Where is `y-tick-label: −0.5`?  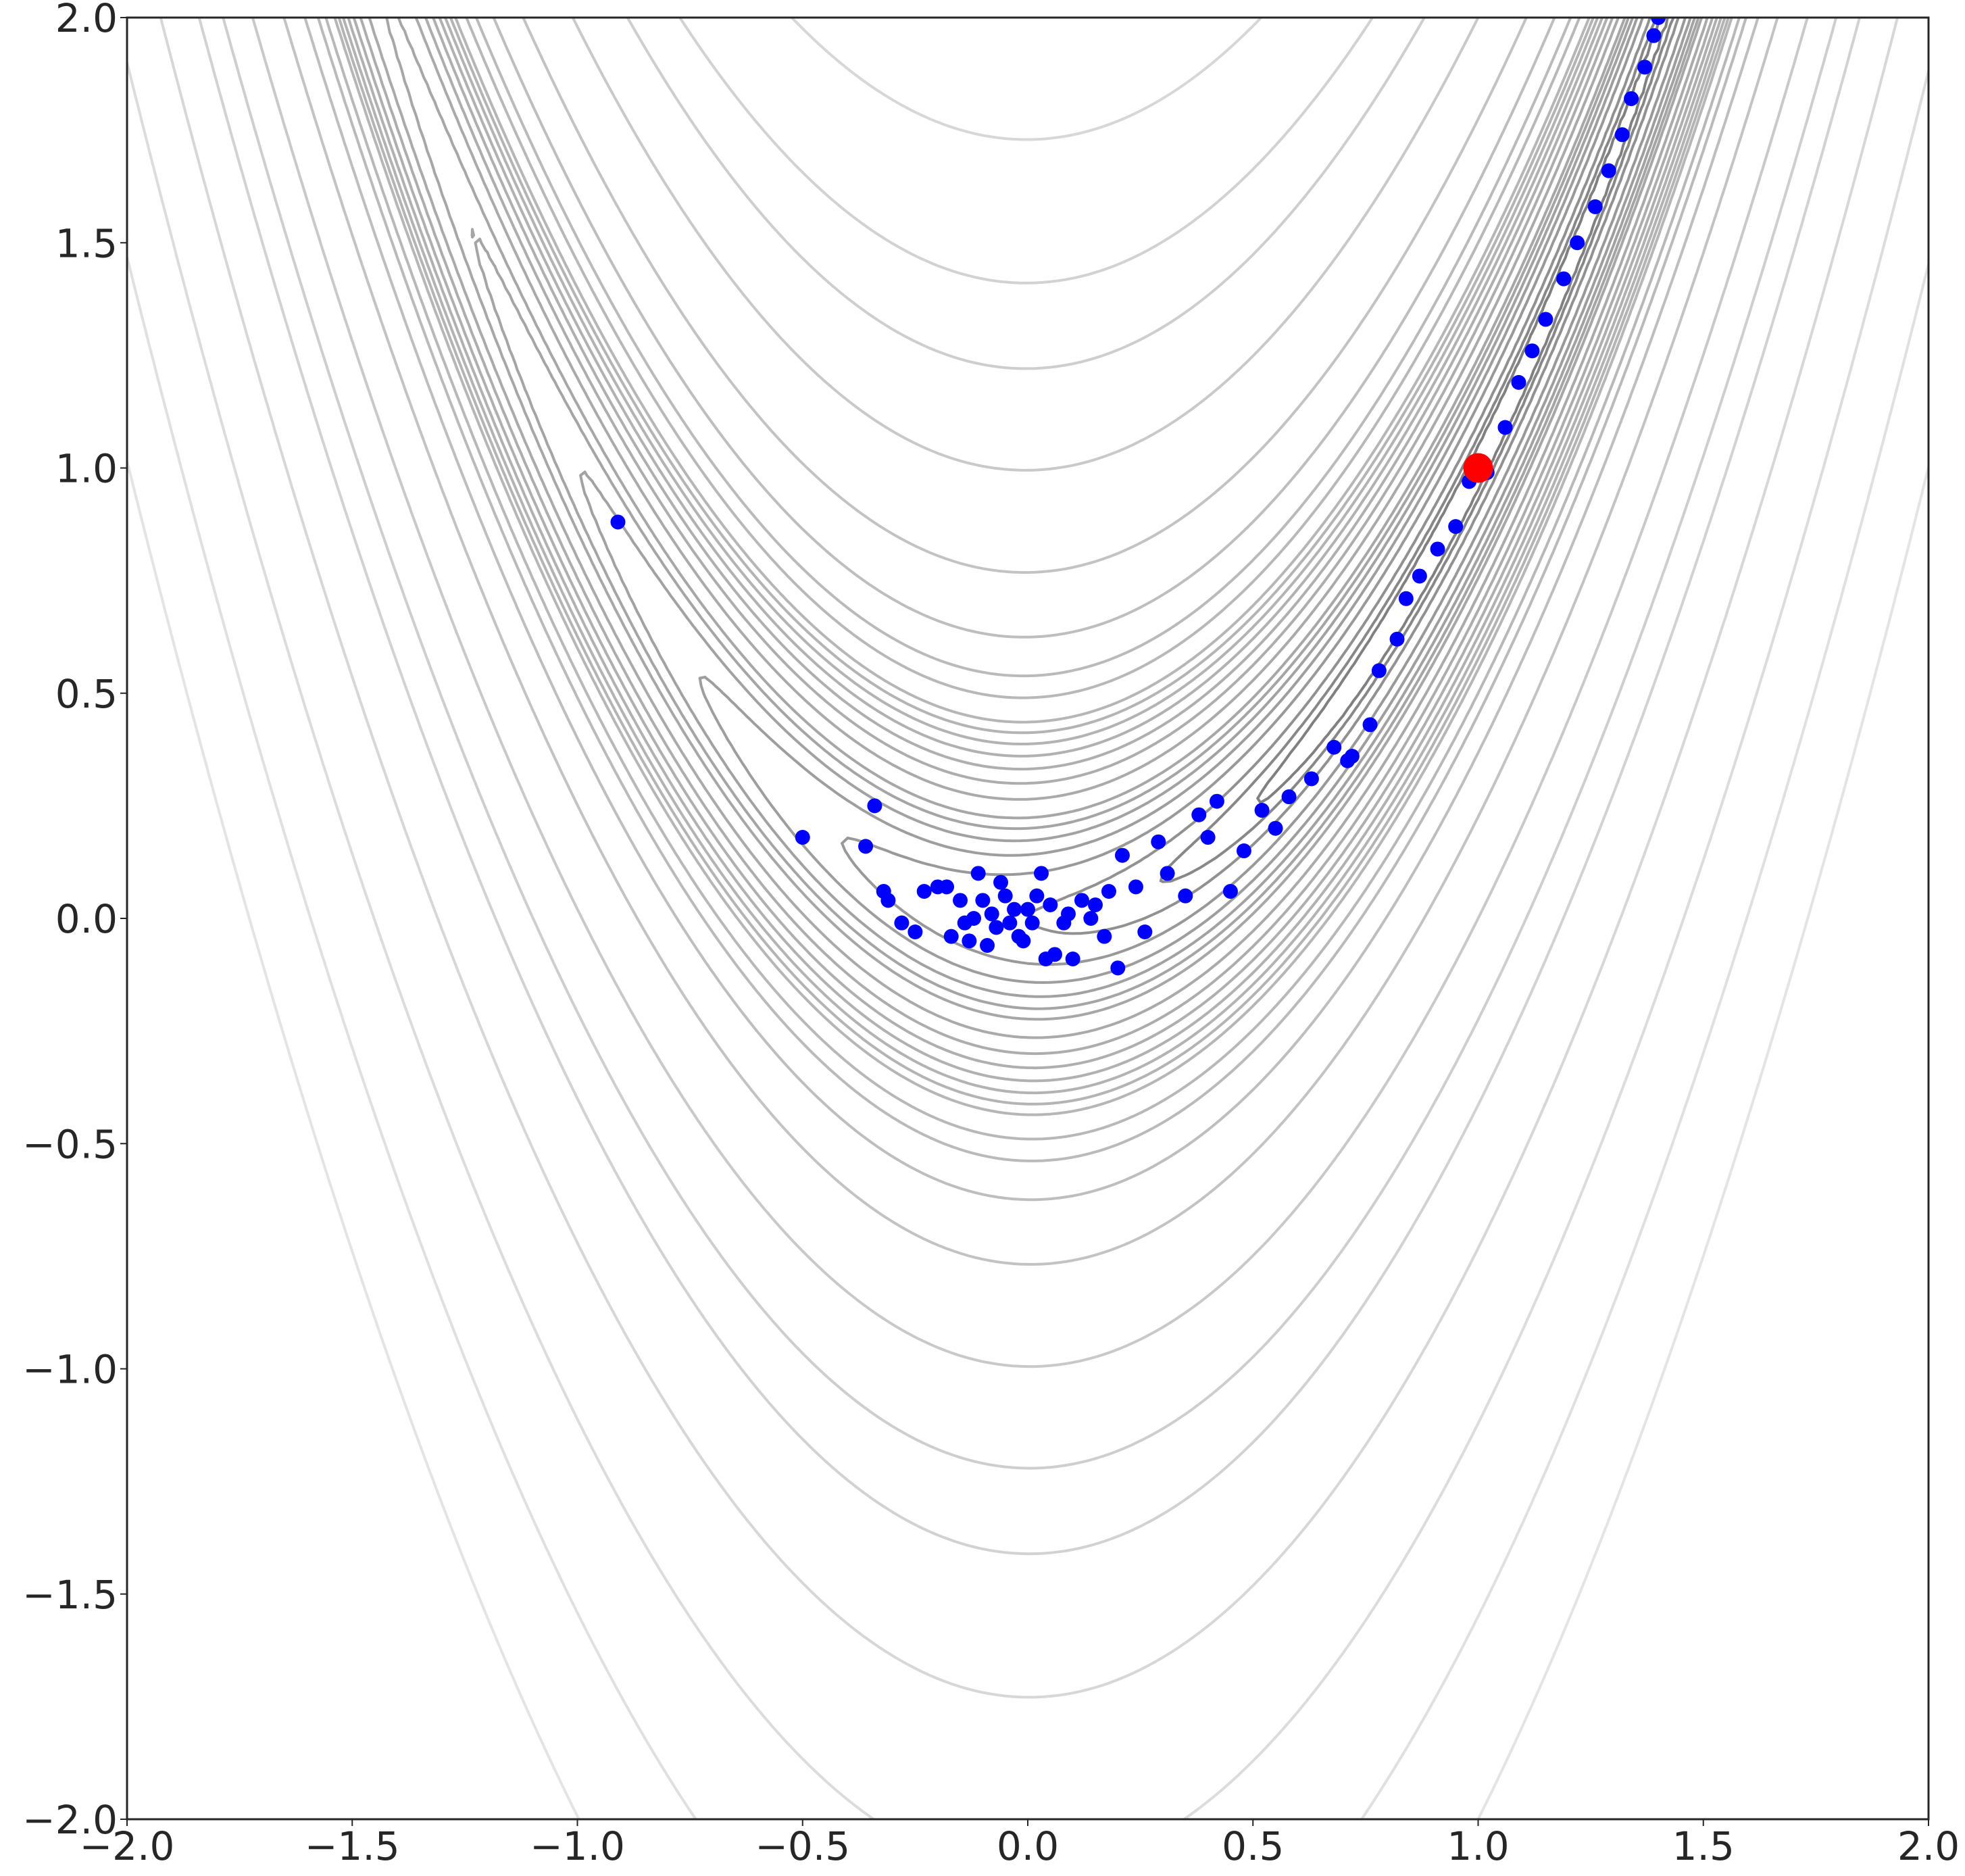 y-tick-label: −0.5 is located at coordinates (70, 1144).